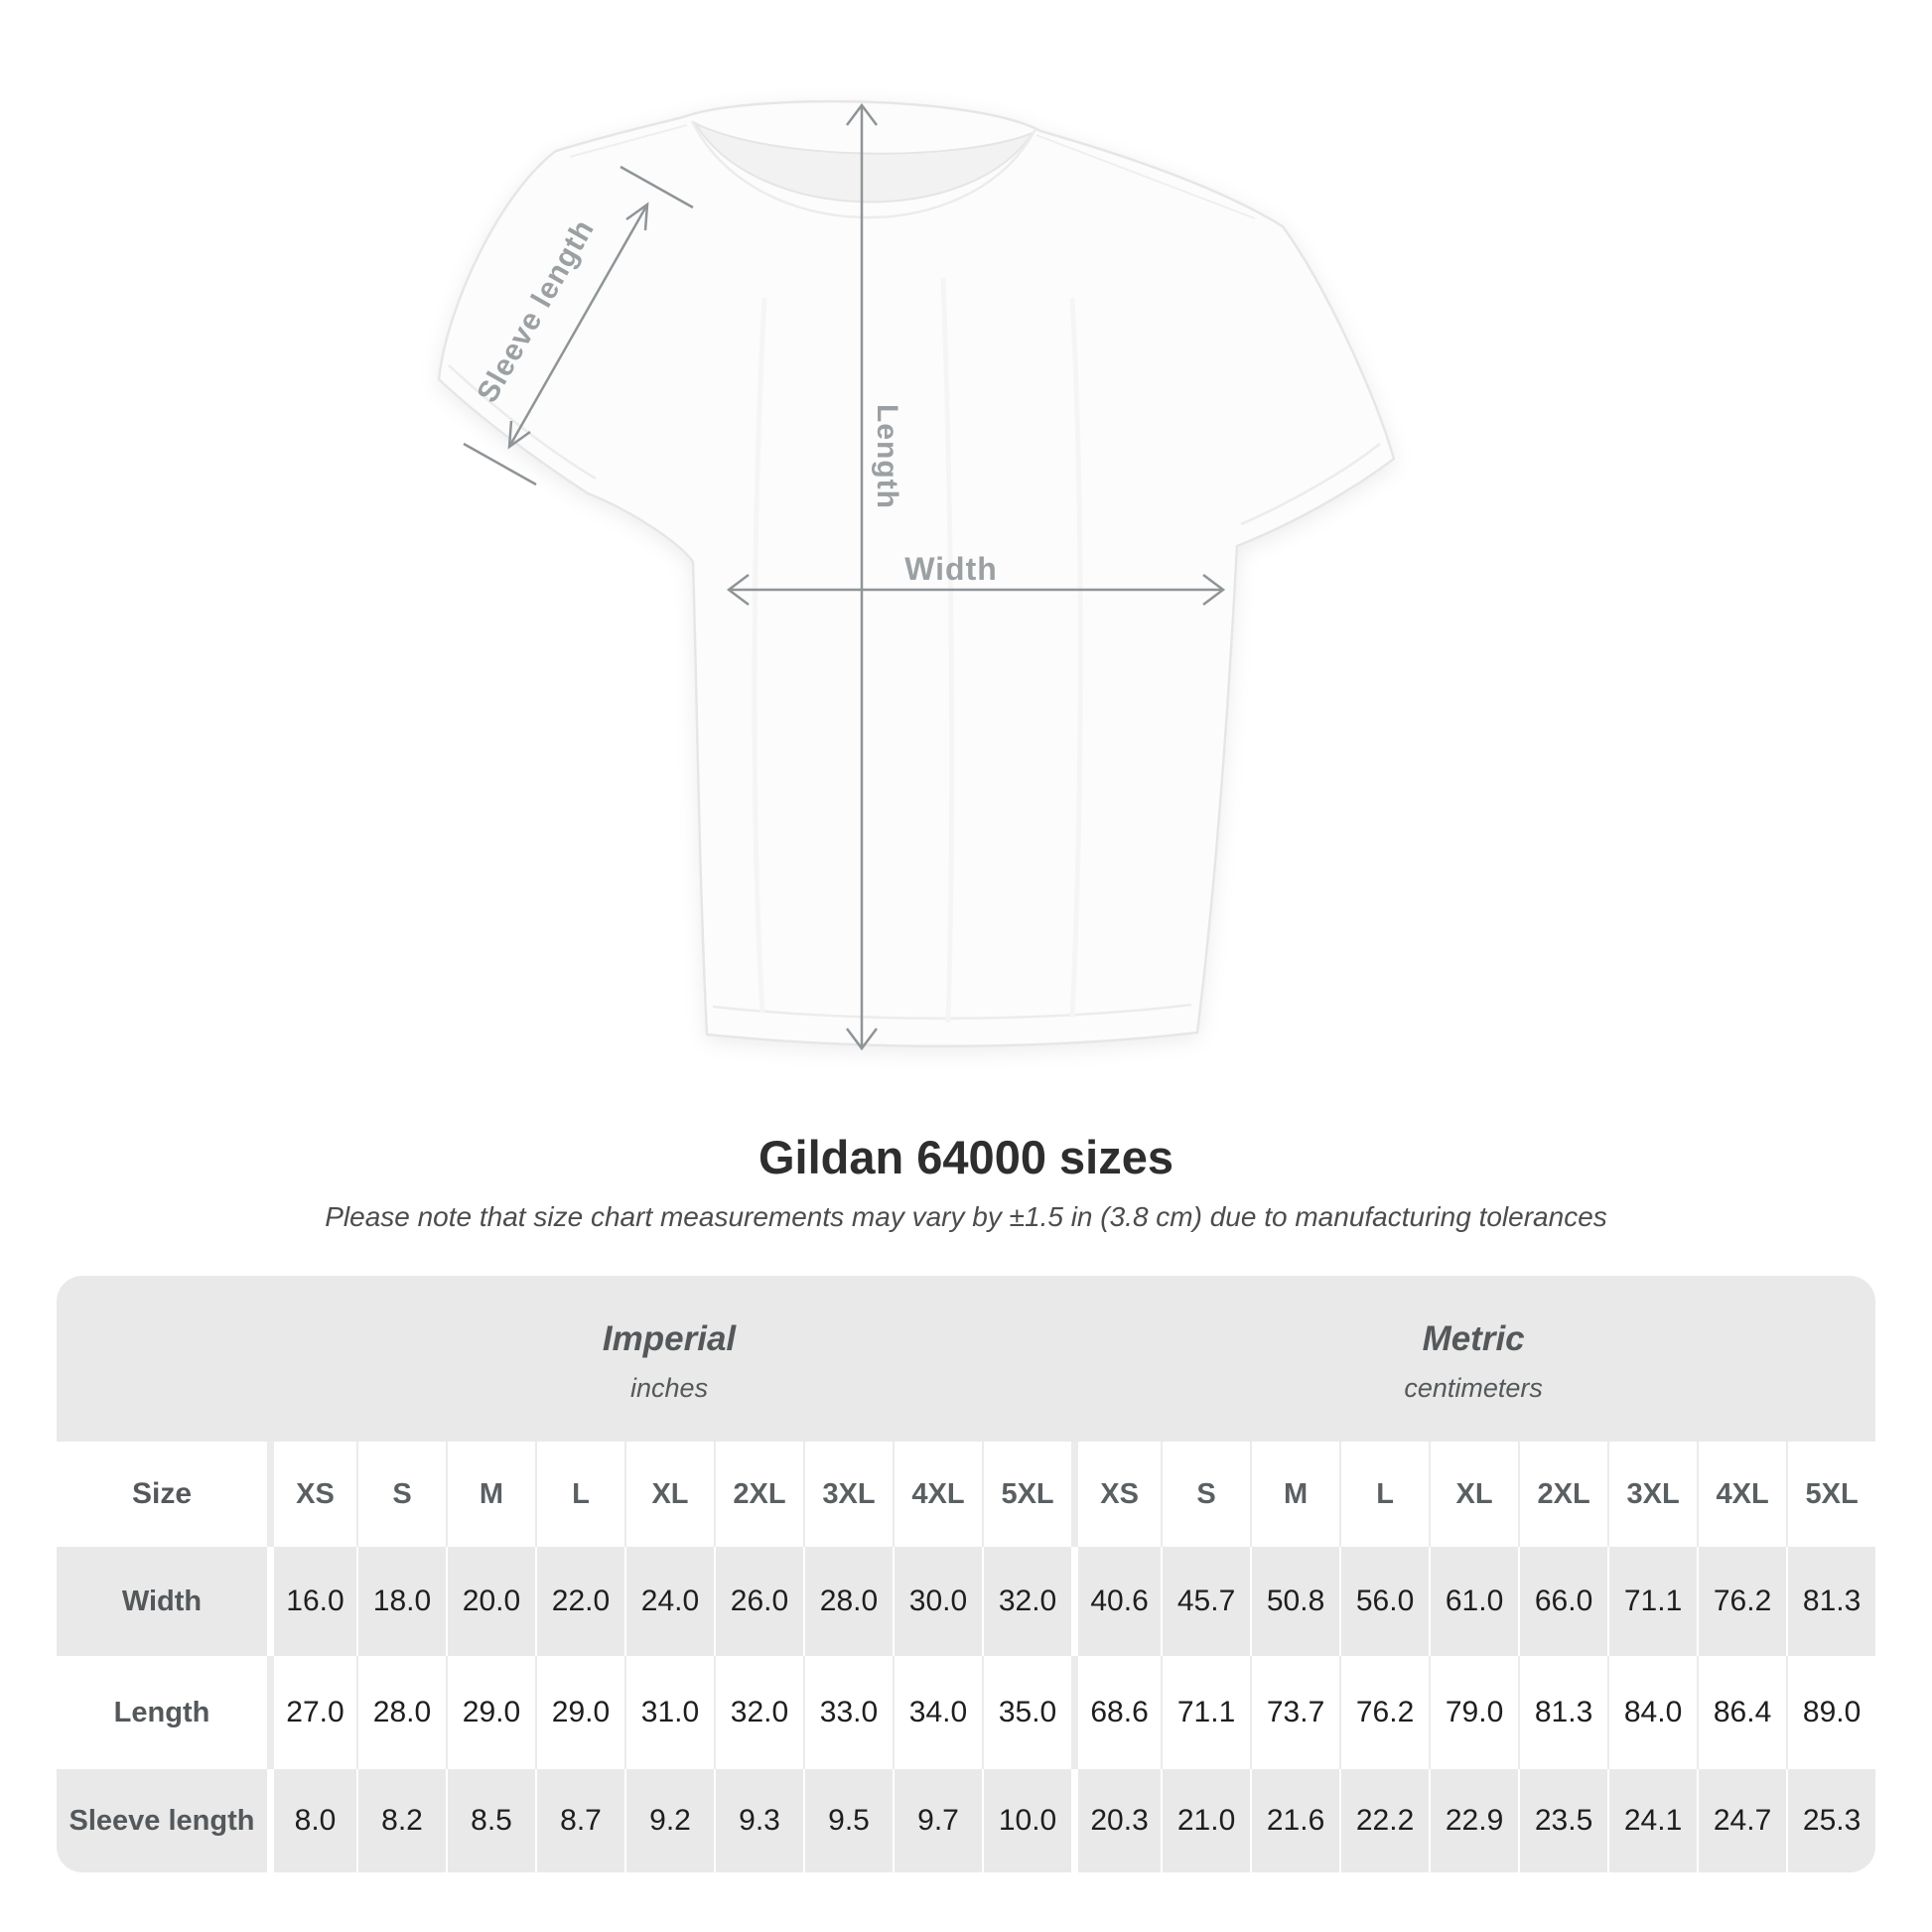 This screenshot has width=1932, height=1932. I want to click on right-shoulder-seam, so click(1146, 176).